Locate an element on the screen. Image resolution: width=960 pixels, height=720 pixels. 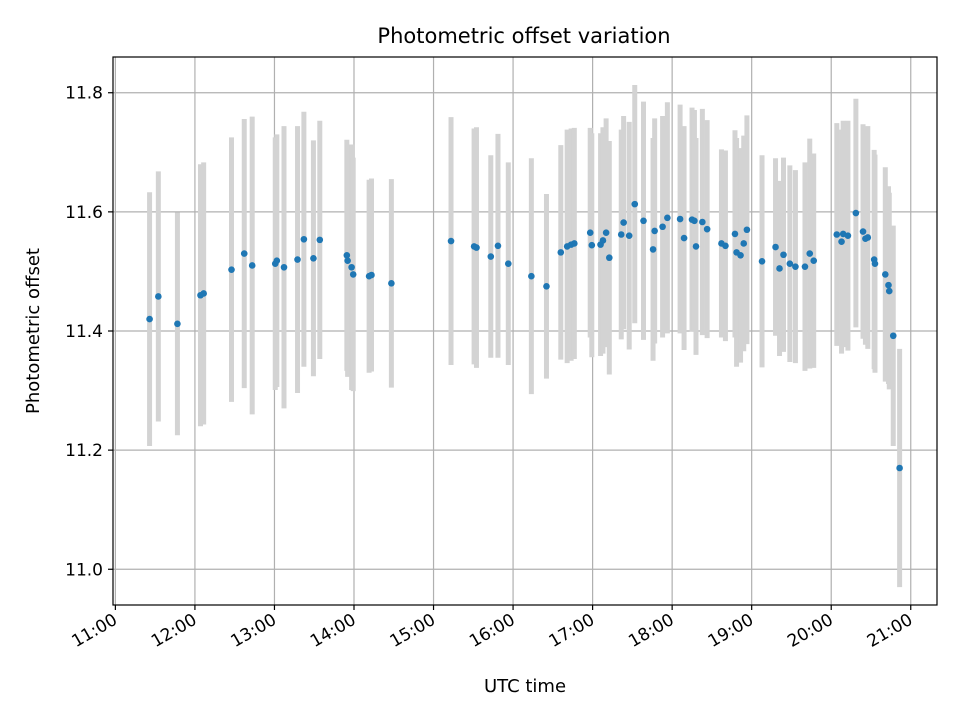
x-tick-label: 21:00 is located at coordinates (890, 631).